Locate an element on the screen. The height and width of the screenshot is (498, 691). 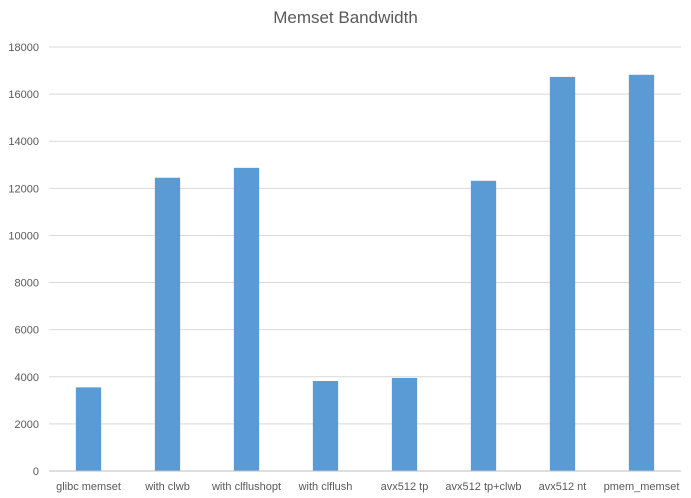
y-tick-label: 12000 is located at coordinates (23, 189).